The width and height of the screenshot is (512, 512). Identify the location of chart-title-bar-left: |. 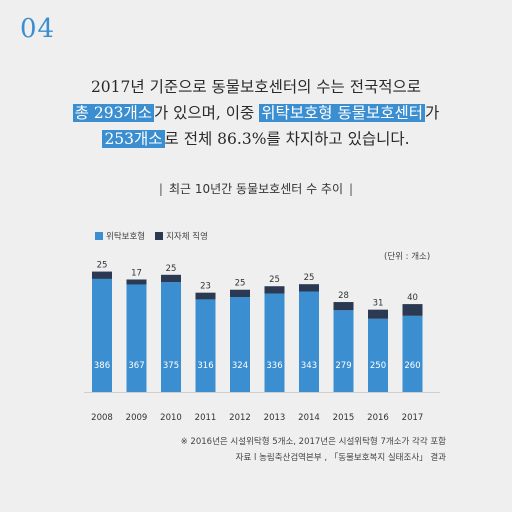
(160, 189).